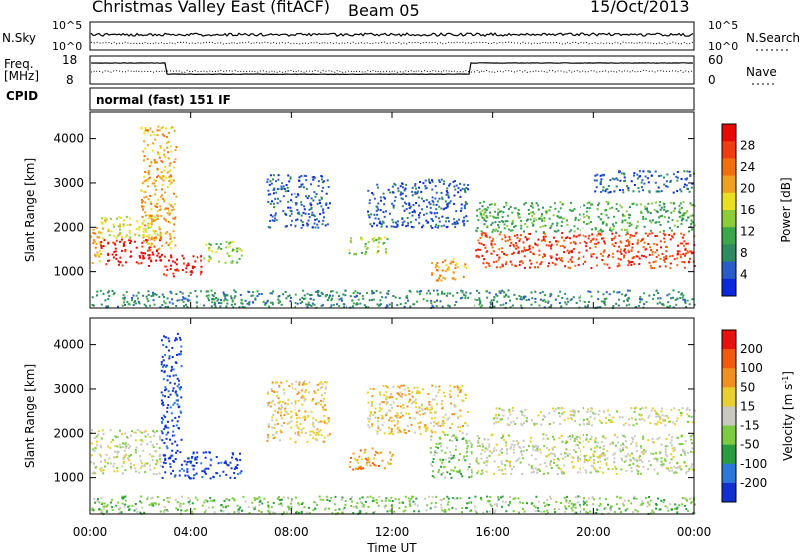 The image size is (800, 558). Describe the element at coordinates (729, 236) in the screenshot. I see `power-colorbar-swatch` at that location.